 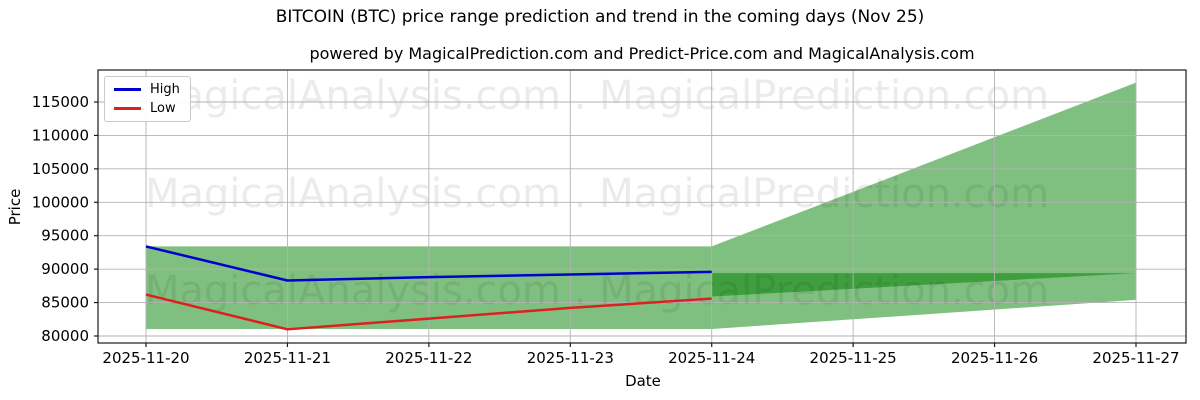 What do you see at coordinates (65, 336) in the screenshot?
I see `y-tick-label: 80000` at bounding box center [65, 336].